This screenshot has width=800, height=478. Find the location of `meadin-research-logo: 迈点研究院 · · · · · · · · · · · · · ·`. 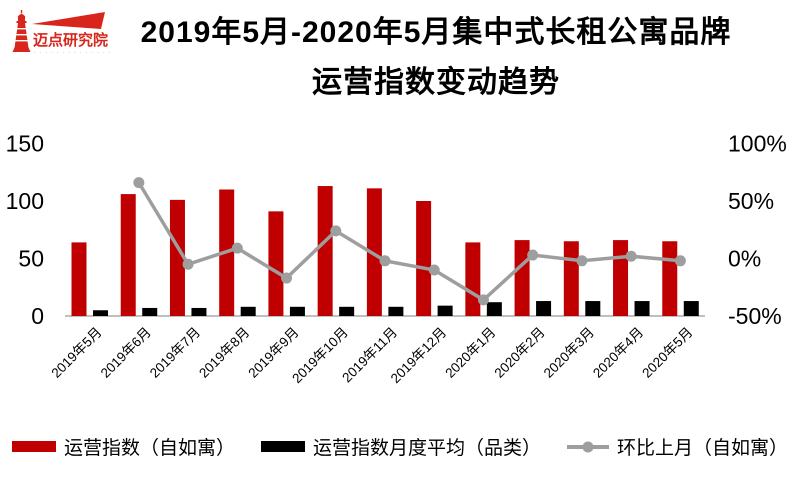

meadin-research-logo: 迈点研究院 · · · · · · · · · · · · · · is located at coordinates (62, 32).